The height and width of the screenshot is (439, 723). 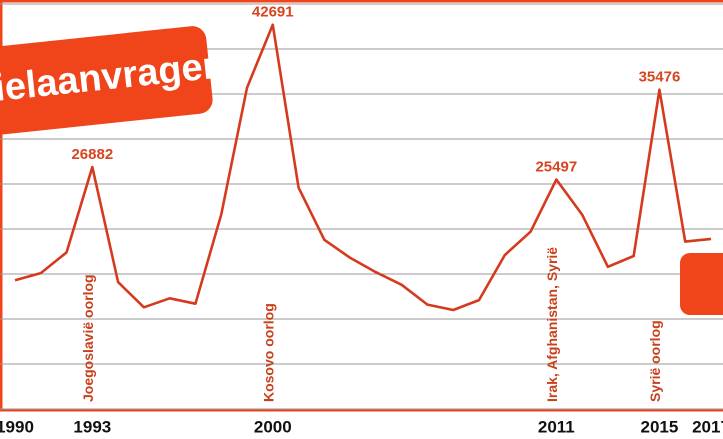 I want to click on x-tick-label: 2015, so click(x=660, y=426).